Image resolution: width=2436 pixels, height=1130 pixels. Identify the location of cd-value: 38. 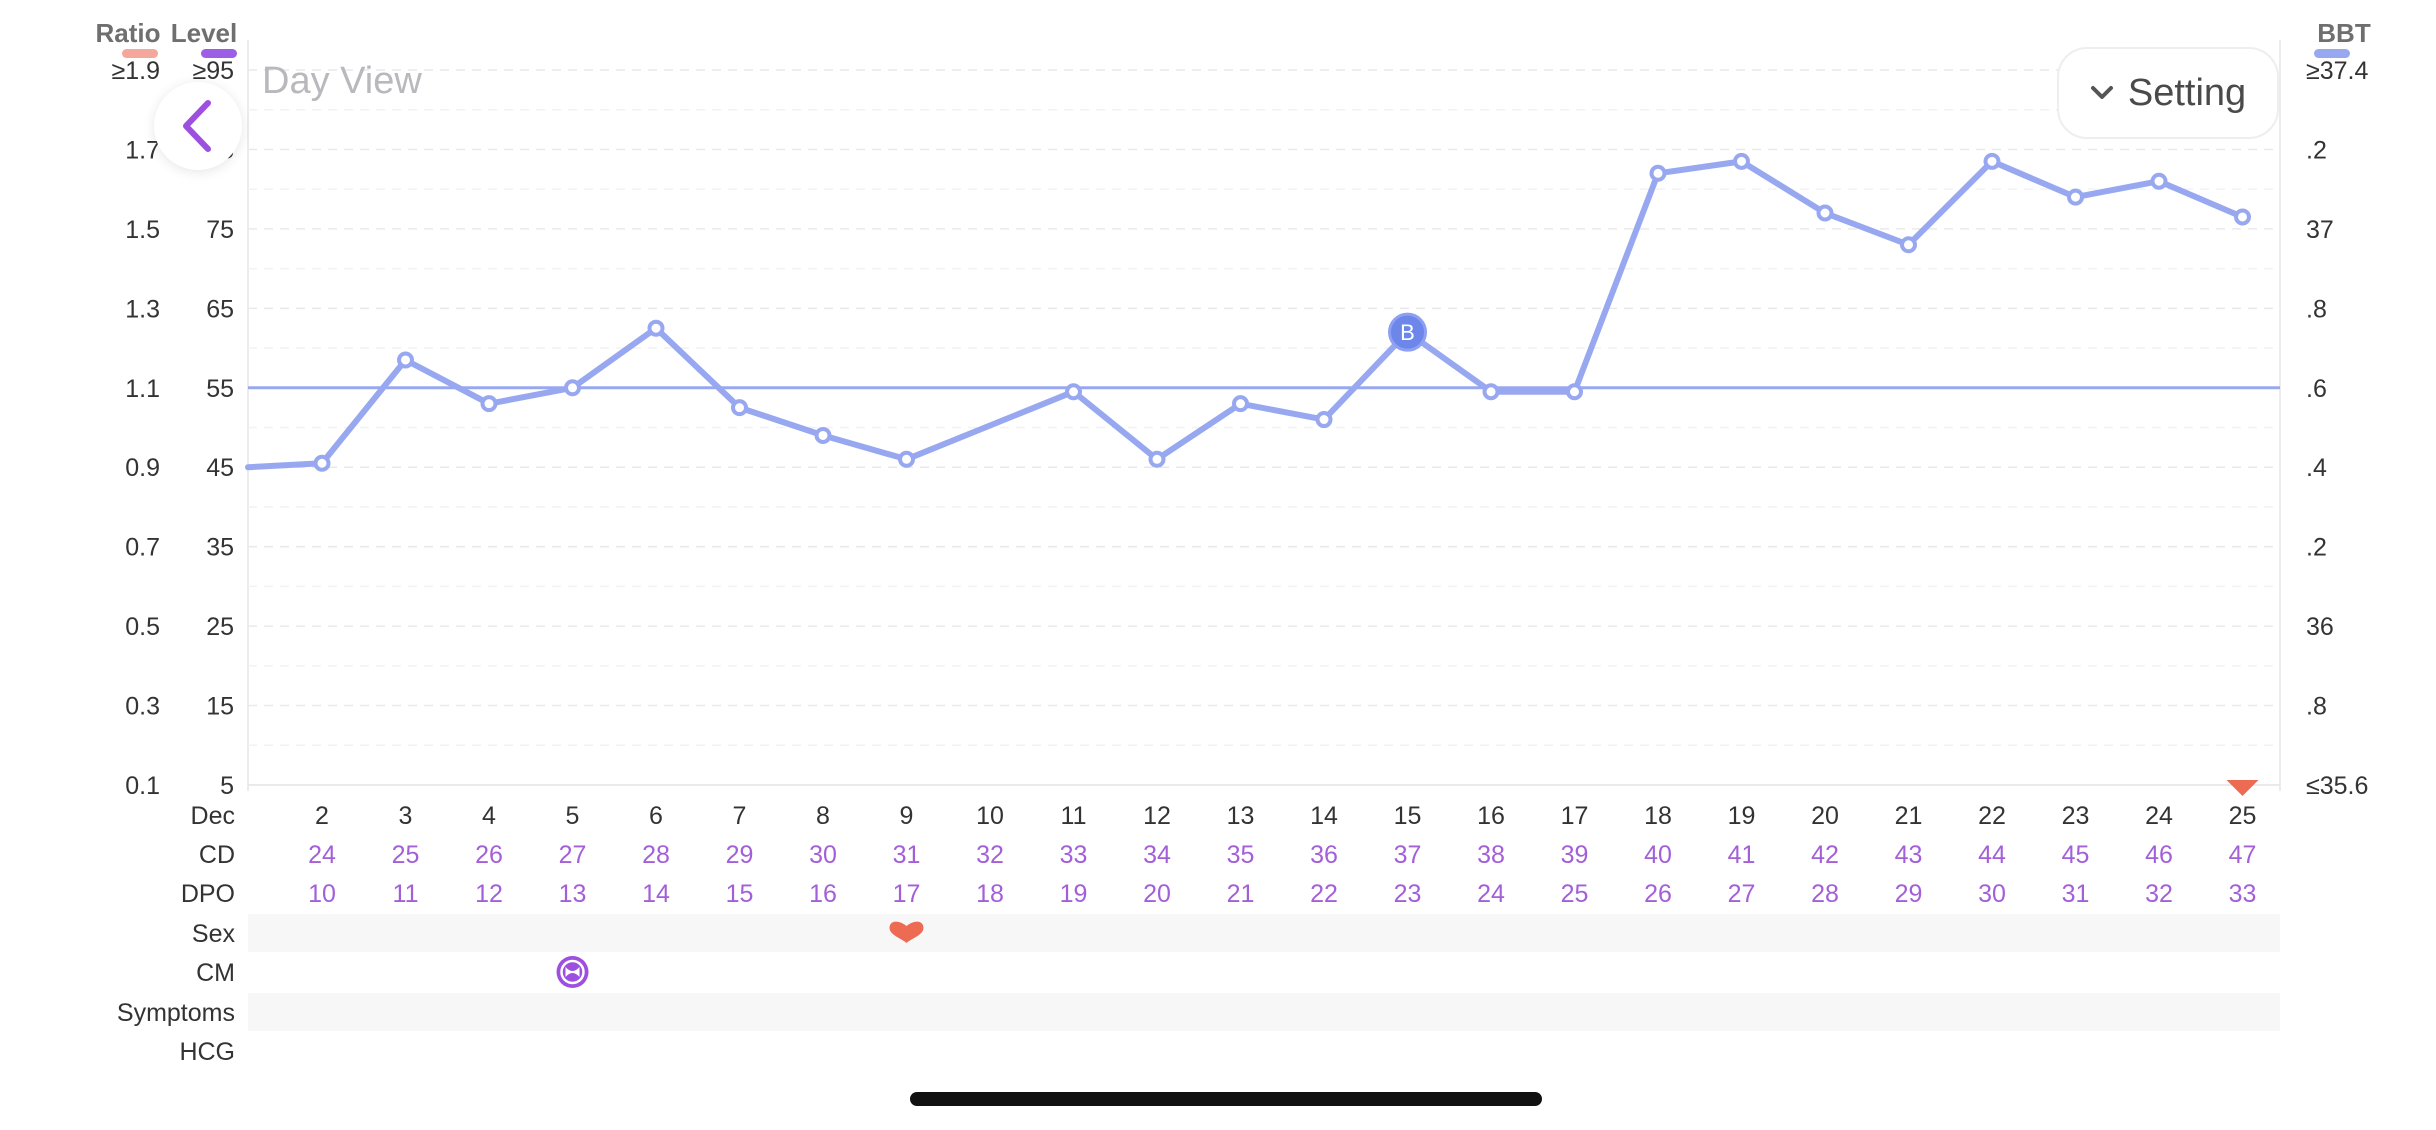
(1491, 855).